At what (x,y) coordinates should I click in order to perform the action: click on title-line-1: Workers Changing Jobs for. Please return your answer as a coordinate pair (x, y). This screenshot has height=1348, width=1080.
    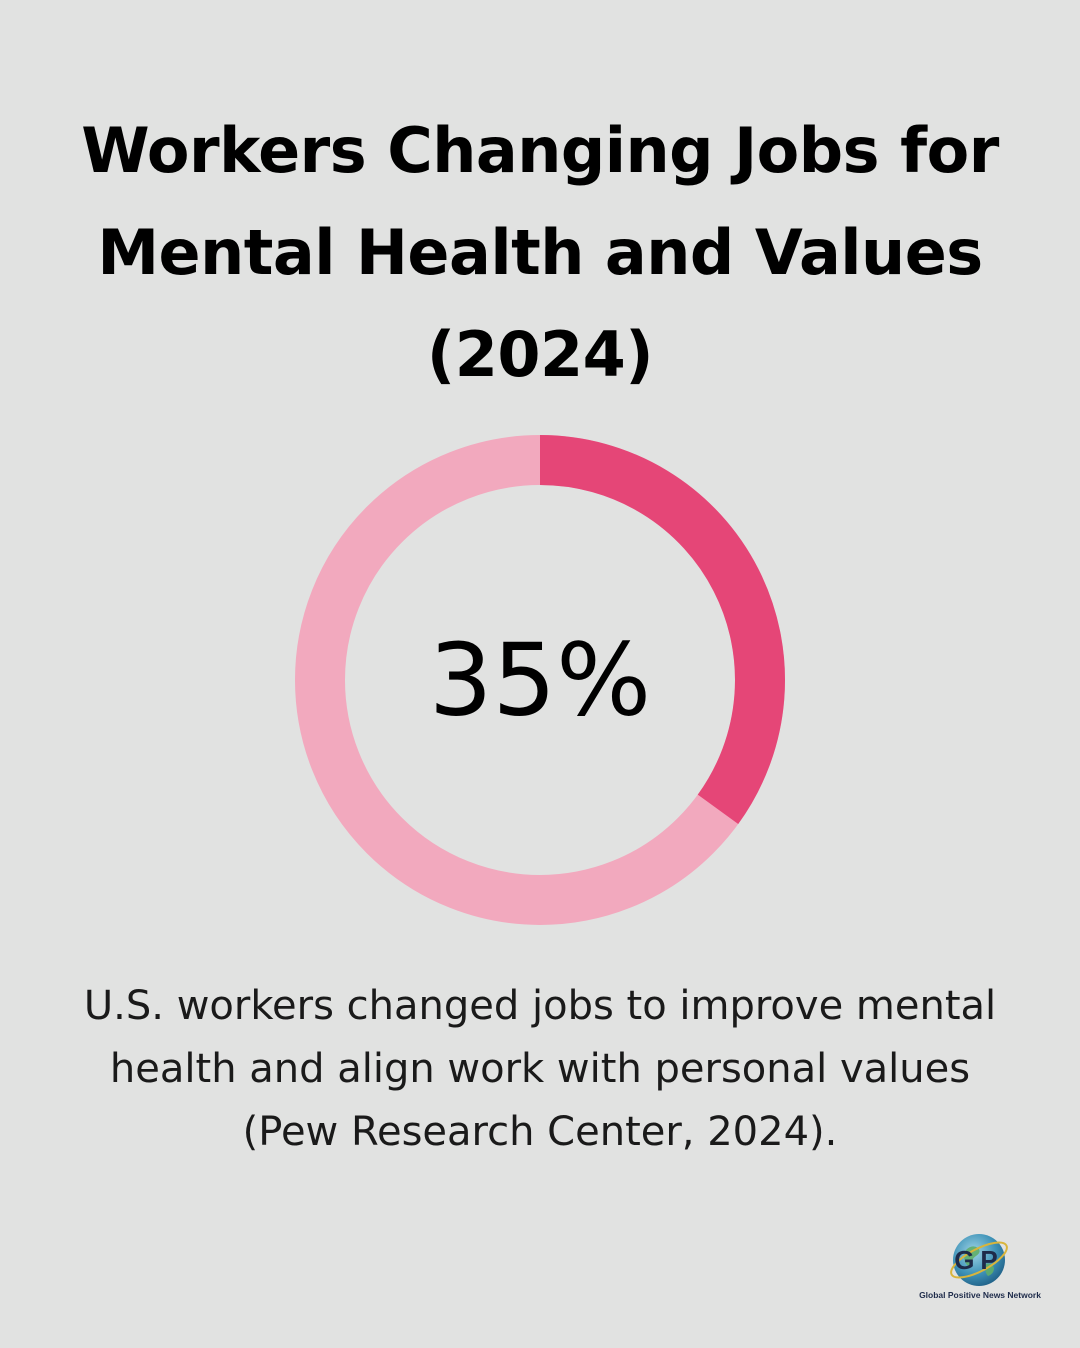
    Looking at the image, I should click on (540, 150).